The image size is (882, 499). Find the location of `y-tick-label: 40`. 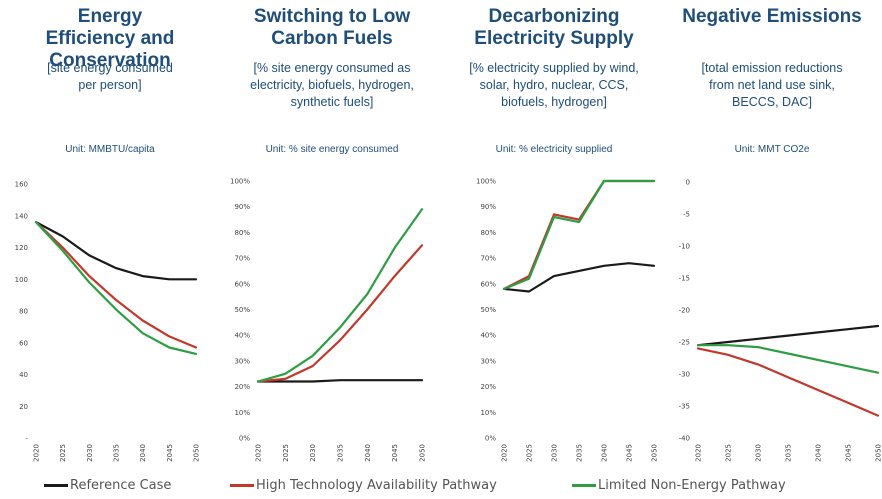

y-tick-label: 40 is located at coordinates (23, 375).